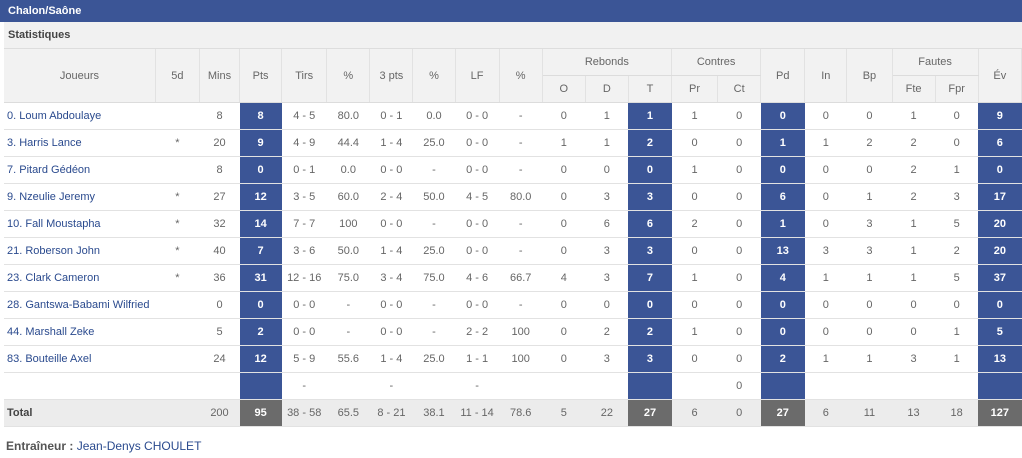  Describe the element at coordinates (650, 278) in the screenshot. I see `cell-t: 7` at that location.